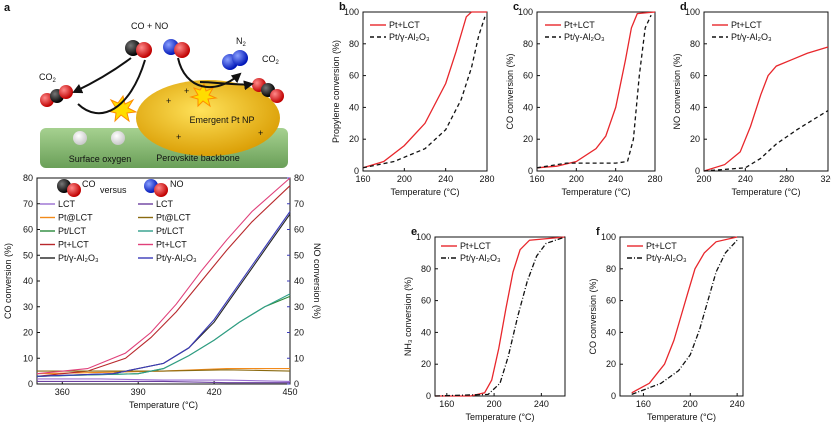 Image resolution: width=831 pixels, height=431 pixels. What do you see at coordinates (299, 333) in the screenshot?
I see `y2-tick-label: 20` at bounding box center [299, 333].